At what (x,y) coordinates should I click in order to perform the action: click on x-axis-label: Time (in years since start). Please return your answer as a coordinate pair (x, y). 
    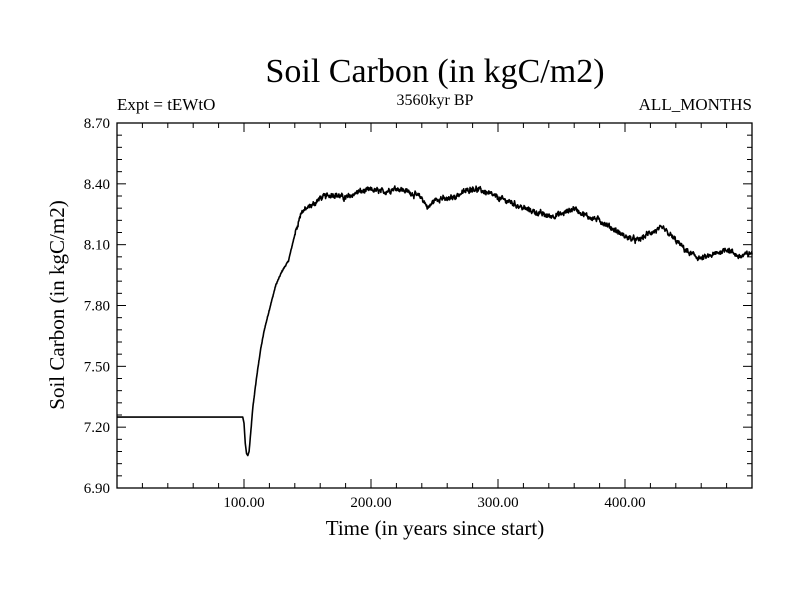
    Looking at the image, I should click on (435, 528).